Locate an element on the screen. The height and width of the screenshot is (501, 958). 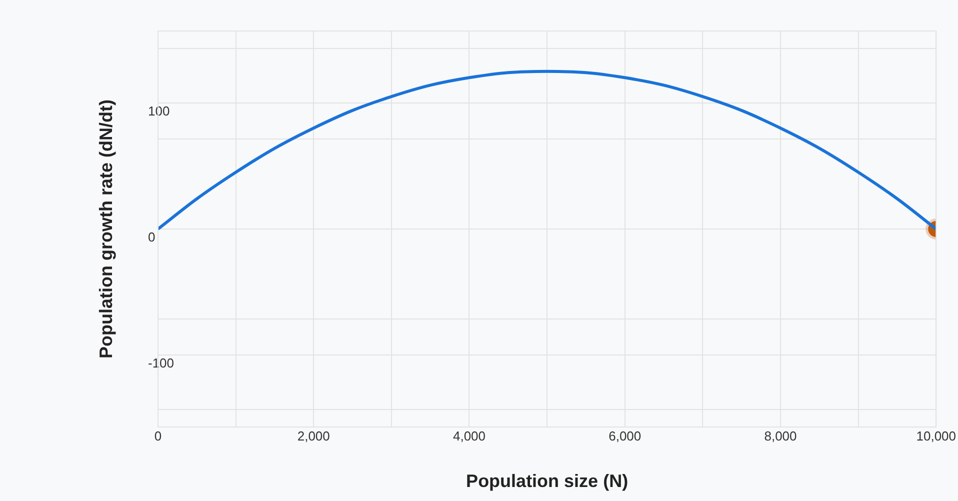
x-tick-label: 8,000 is located at coordinates (780, 436).